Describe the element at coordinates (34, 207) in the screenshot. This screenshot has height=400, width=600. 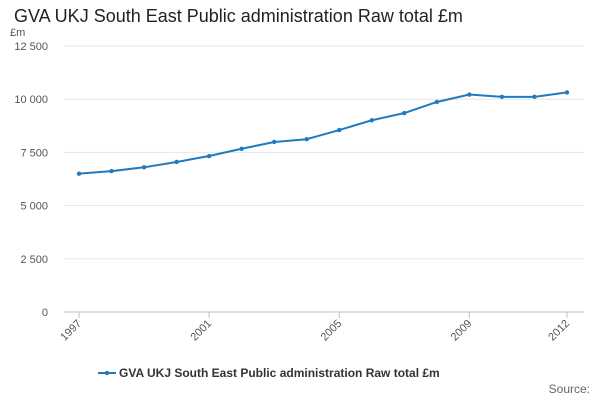
I see `y-tick-label: 5 000` at that location.